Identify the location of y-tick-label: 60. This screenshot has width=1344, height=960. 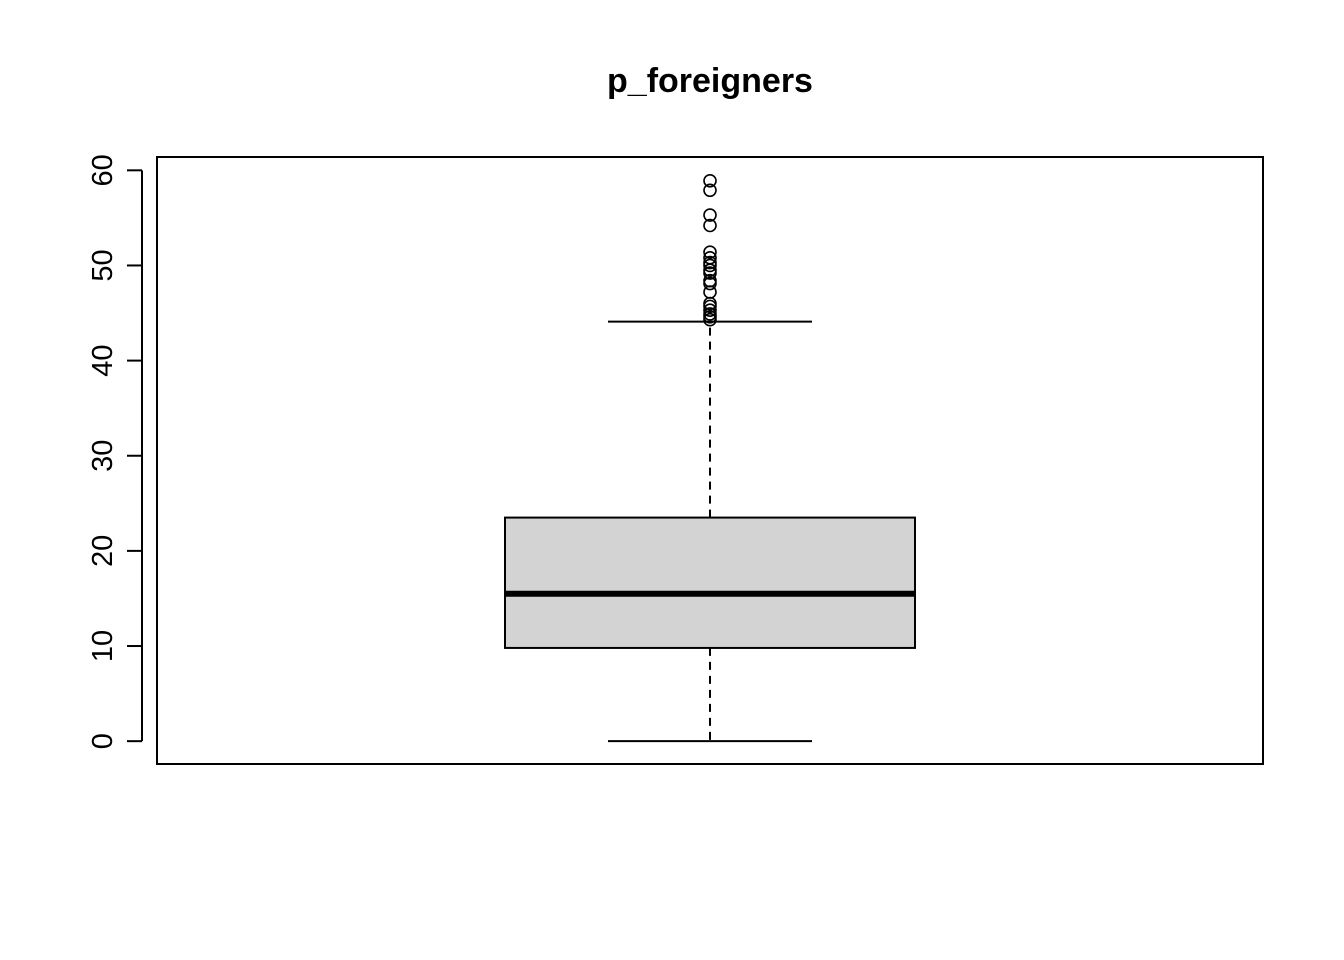
(103, 170).